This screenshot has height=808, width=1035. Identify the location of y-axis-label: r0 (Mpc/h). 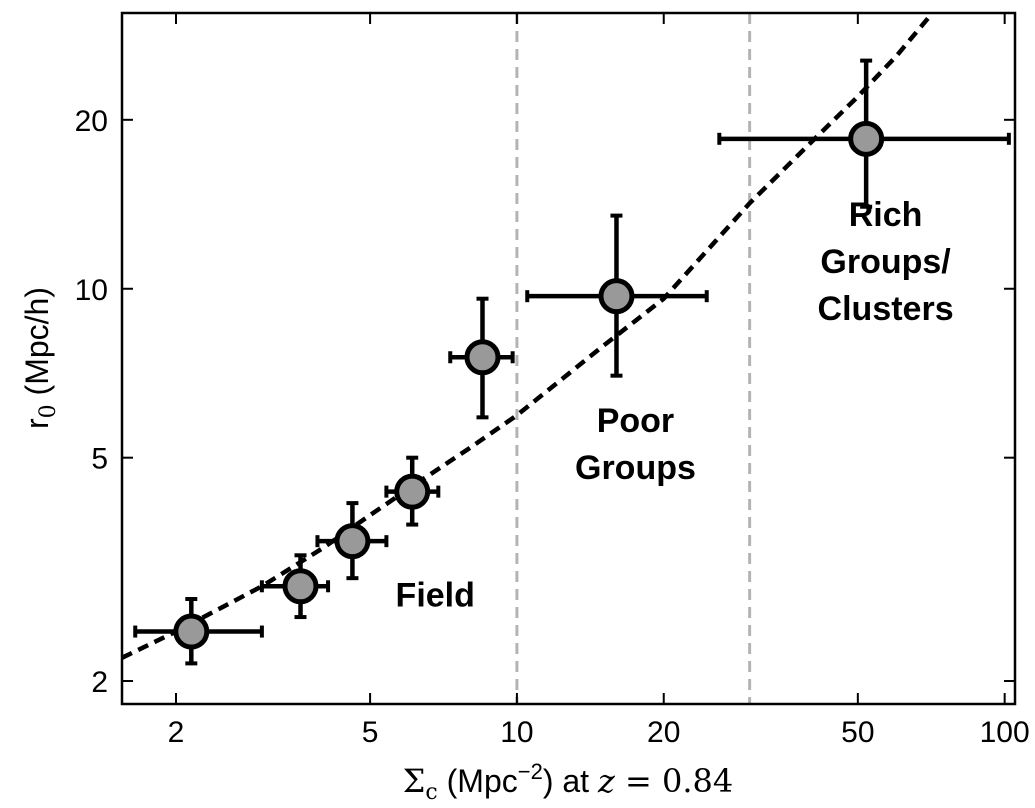
(40, 358).